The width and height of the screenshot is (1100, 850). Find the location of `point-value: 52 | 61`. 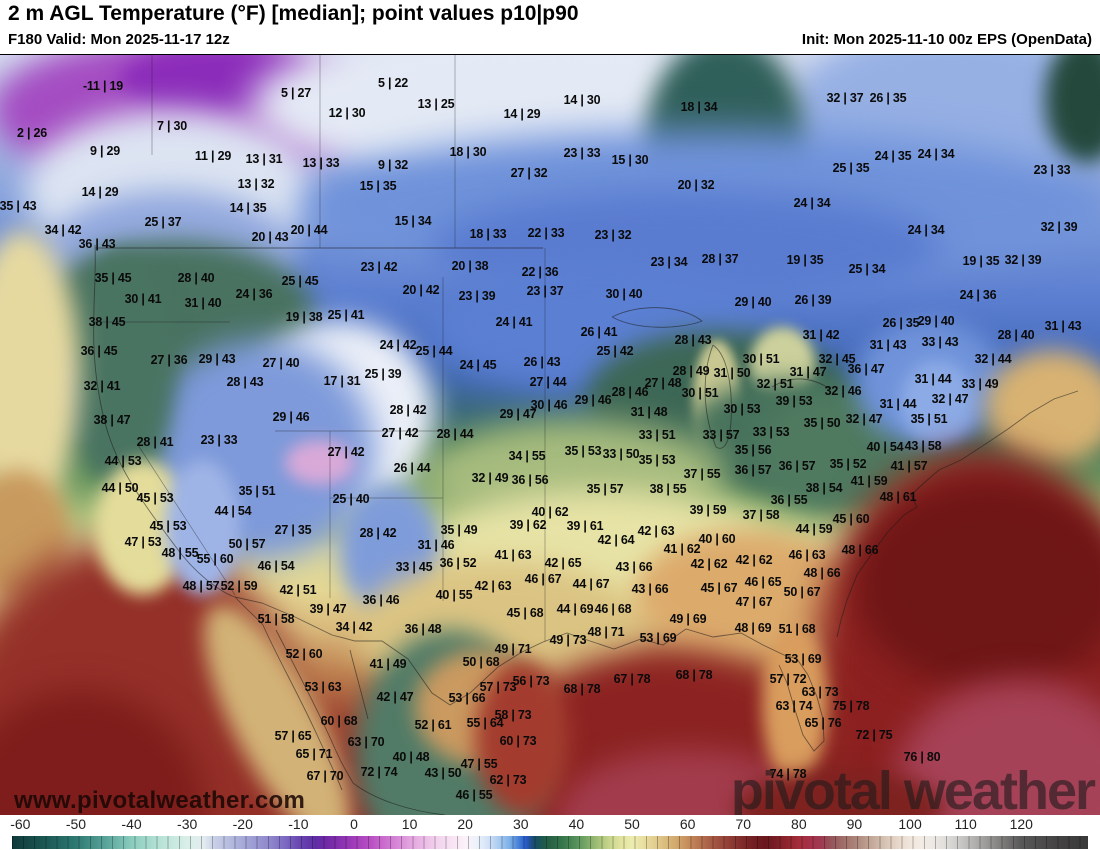

point-value: 52 | 61 is located at coordinates (433, 725).